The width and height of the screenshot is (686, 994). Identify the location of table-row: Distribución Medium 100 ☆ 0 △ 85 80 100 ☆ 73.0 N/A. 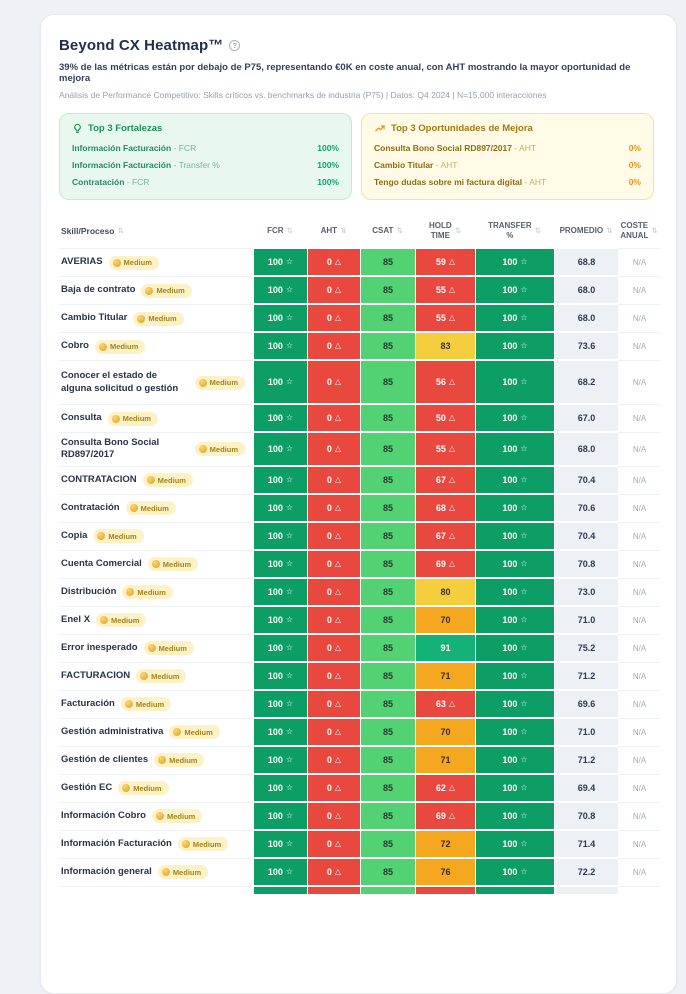
(359, 591).